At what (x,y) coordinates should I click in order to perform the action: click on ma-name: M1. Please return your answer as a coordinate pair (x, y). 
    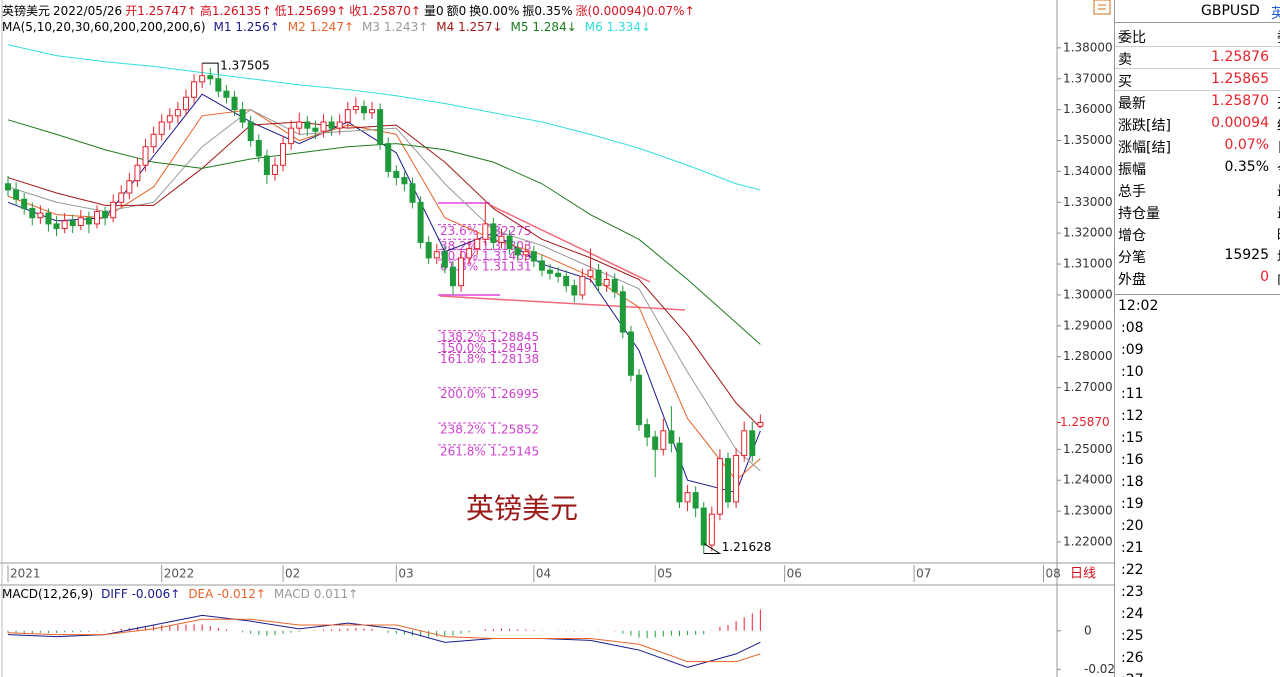
    Looking at the image, I should click on (222, 27).